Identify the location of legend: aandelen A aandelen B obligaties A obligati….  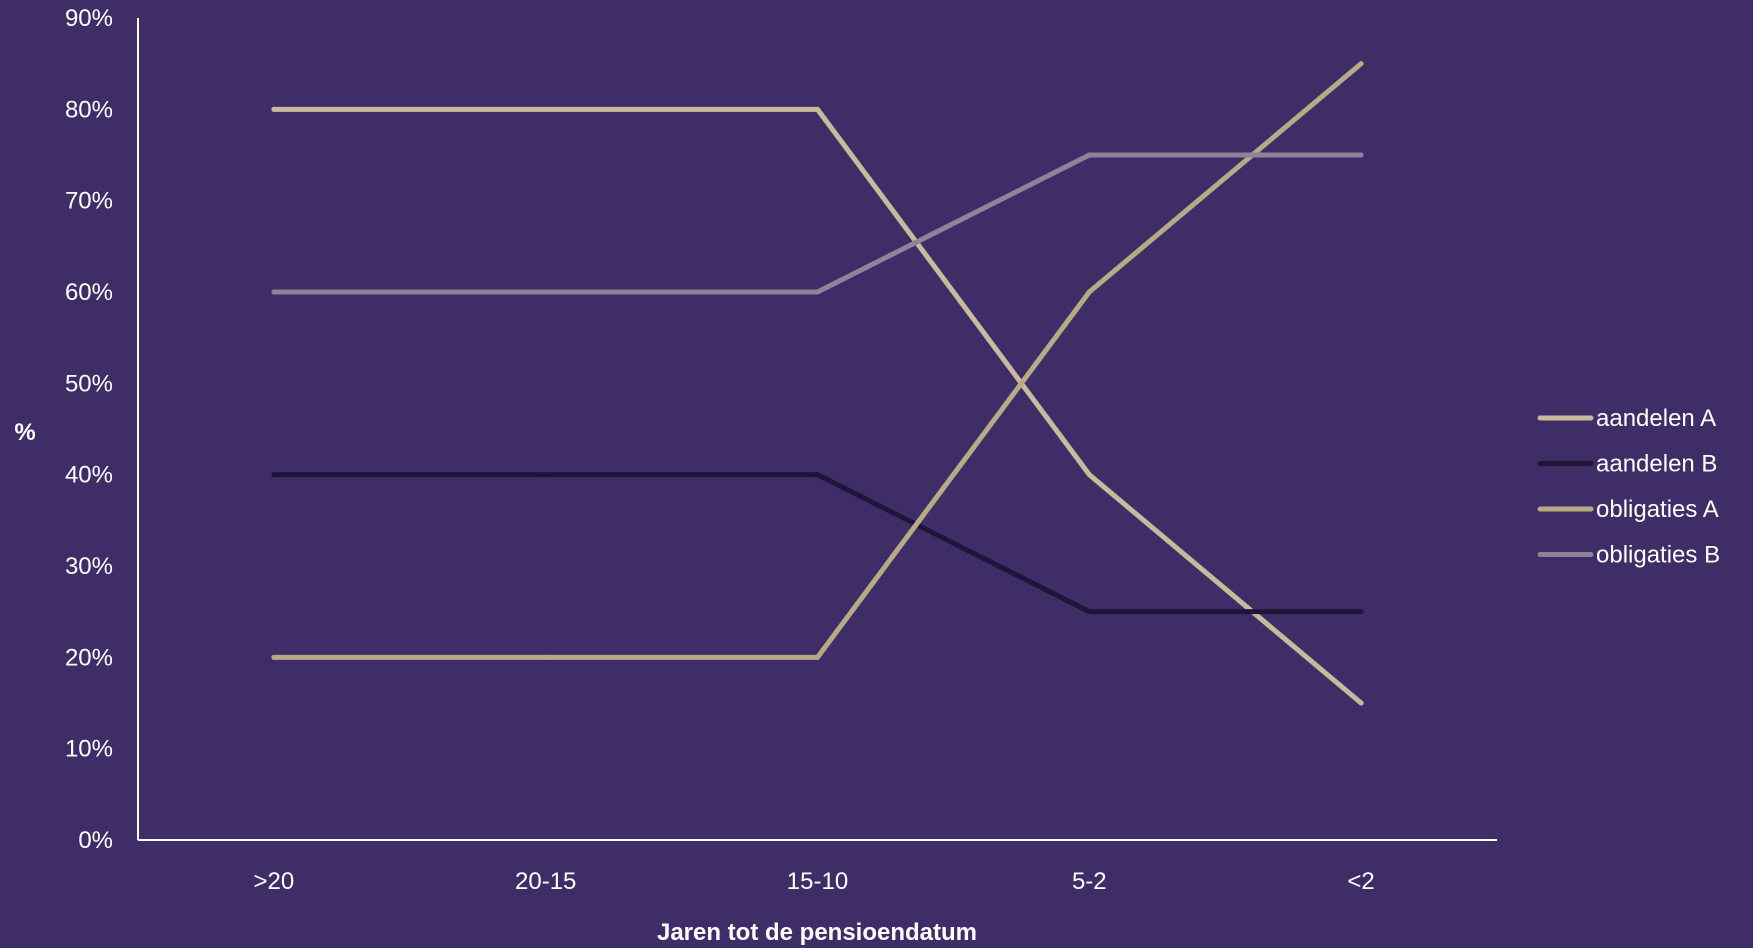
(1628, 487).